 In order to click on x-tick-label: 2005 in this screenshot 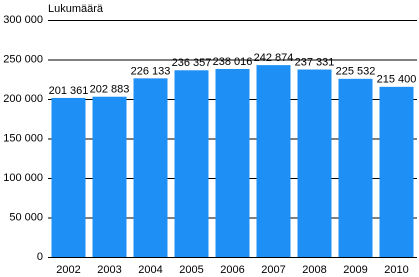, I will do `click(191, 270)`.